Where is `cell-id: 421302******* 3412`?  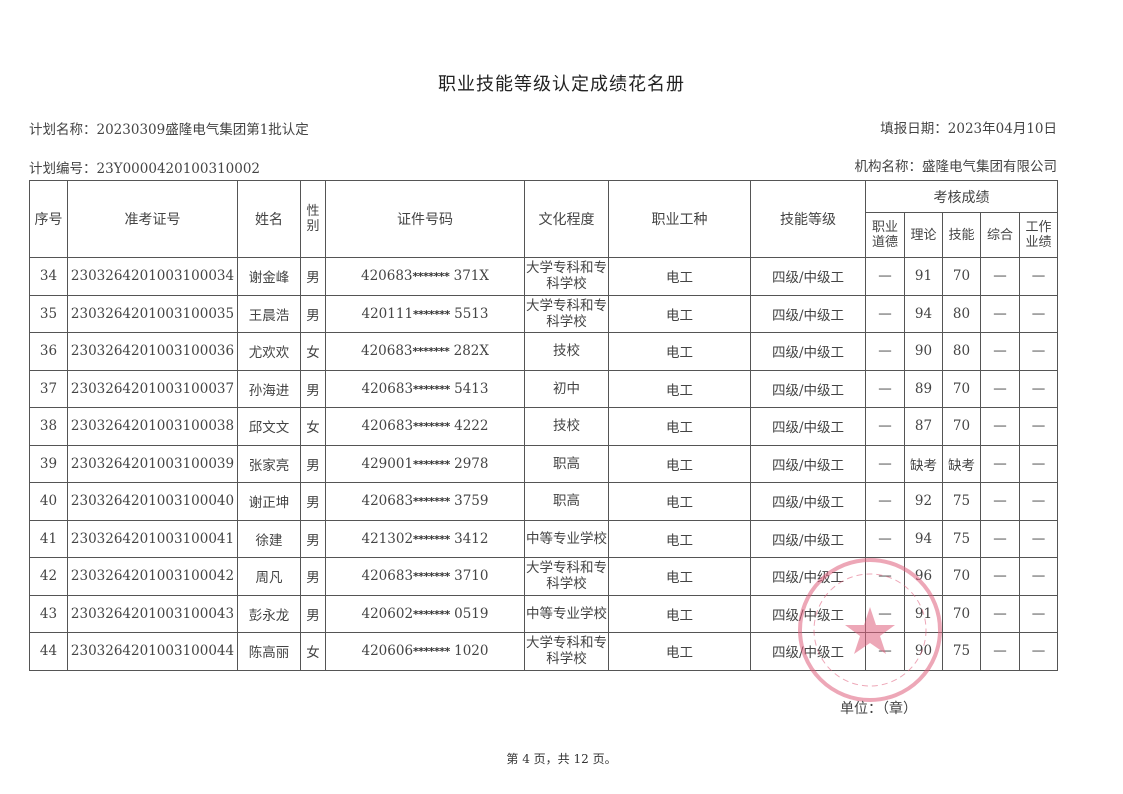
cell-id: 421302******* 3412 is located at coordinates (425, 538).